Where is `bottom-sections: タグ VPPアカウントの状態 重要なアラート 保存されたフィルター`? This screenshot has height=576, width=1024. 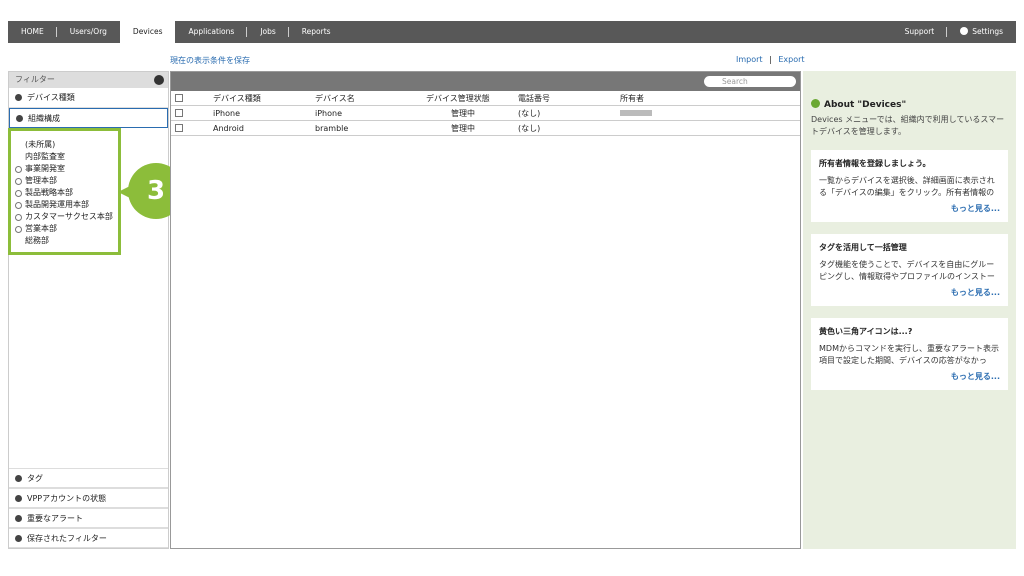 bottom-sections: タグ VPPアカウントの状態 重要なアラート 保存されたフィルター is located at coordinates (88, 508).